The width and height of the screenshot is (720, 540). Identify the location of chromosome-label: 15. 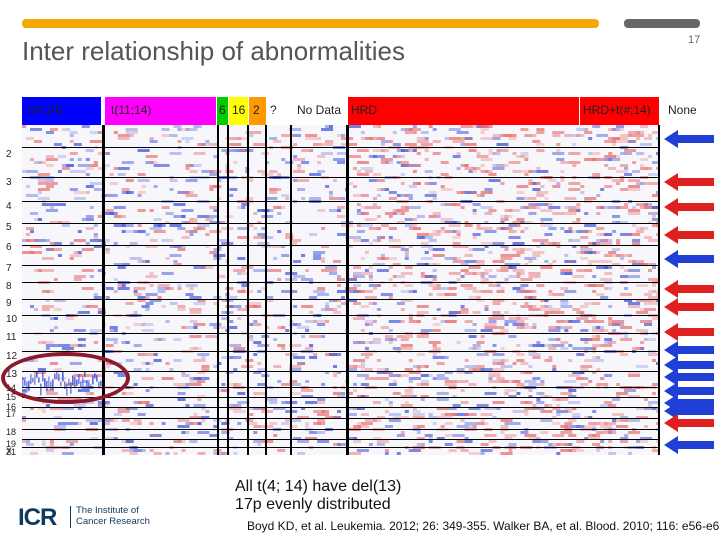
(11, 397).